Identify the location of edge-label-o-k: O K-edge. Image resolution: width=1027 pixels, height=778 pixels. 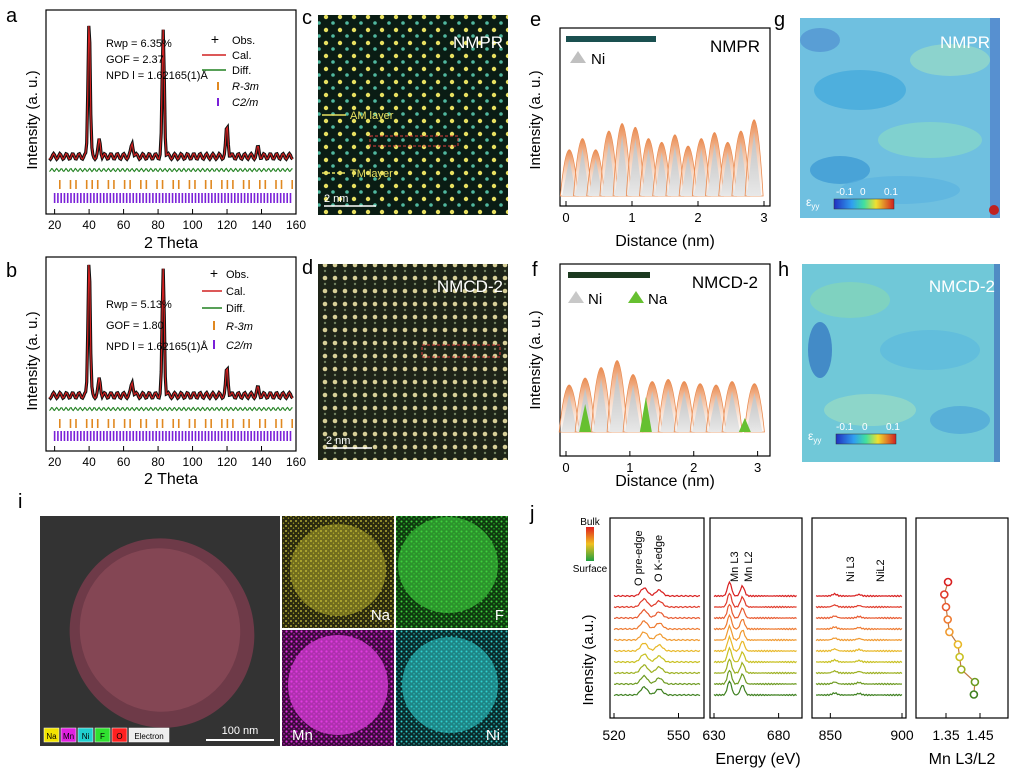
(659, 558).